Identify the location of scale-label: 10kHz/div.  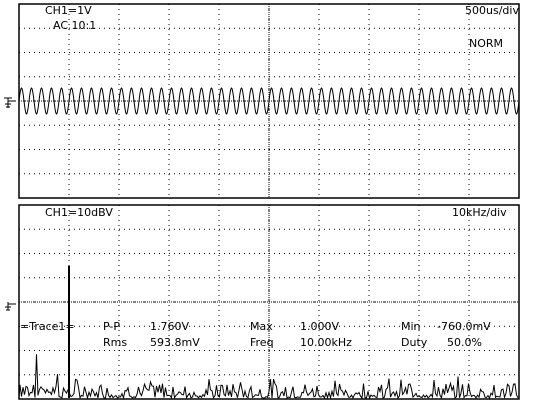
(479, 212).